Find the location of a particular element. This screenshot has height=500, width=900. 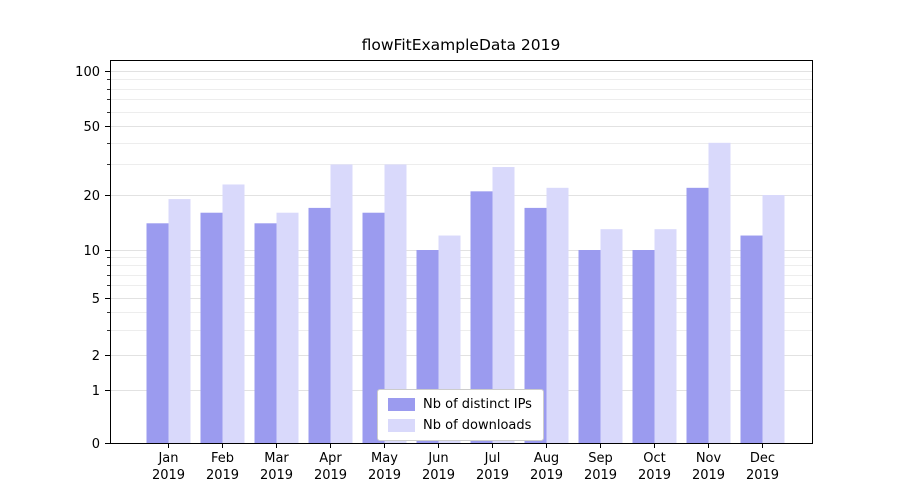

y-tick-label: 1 is located at coordinates (96, 391).